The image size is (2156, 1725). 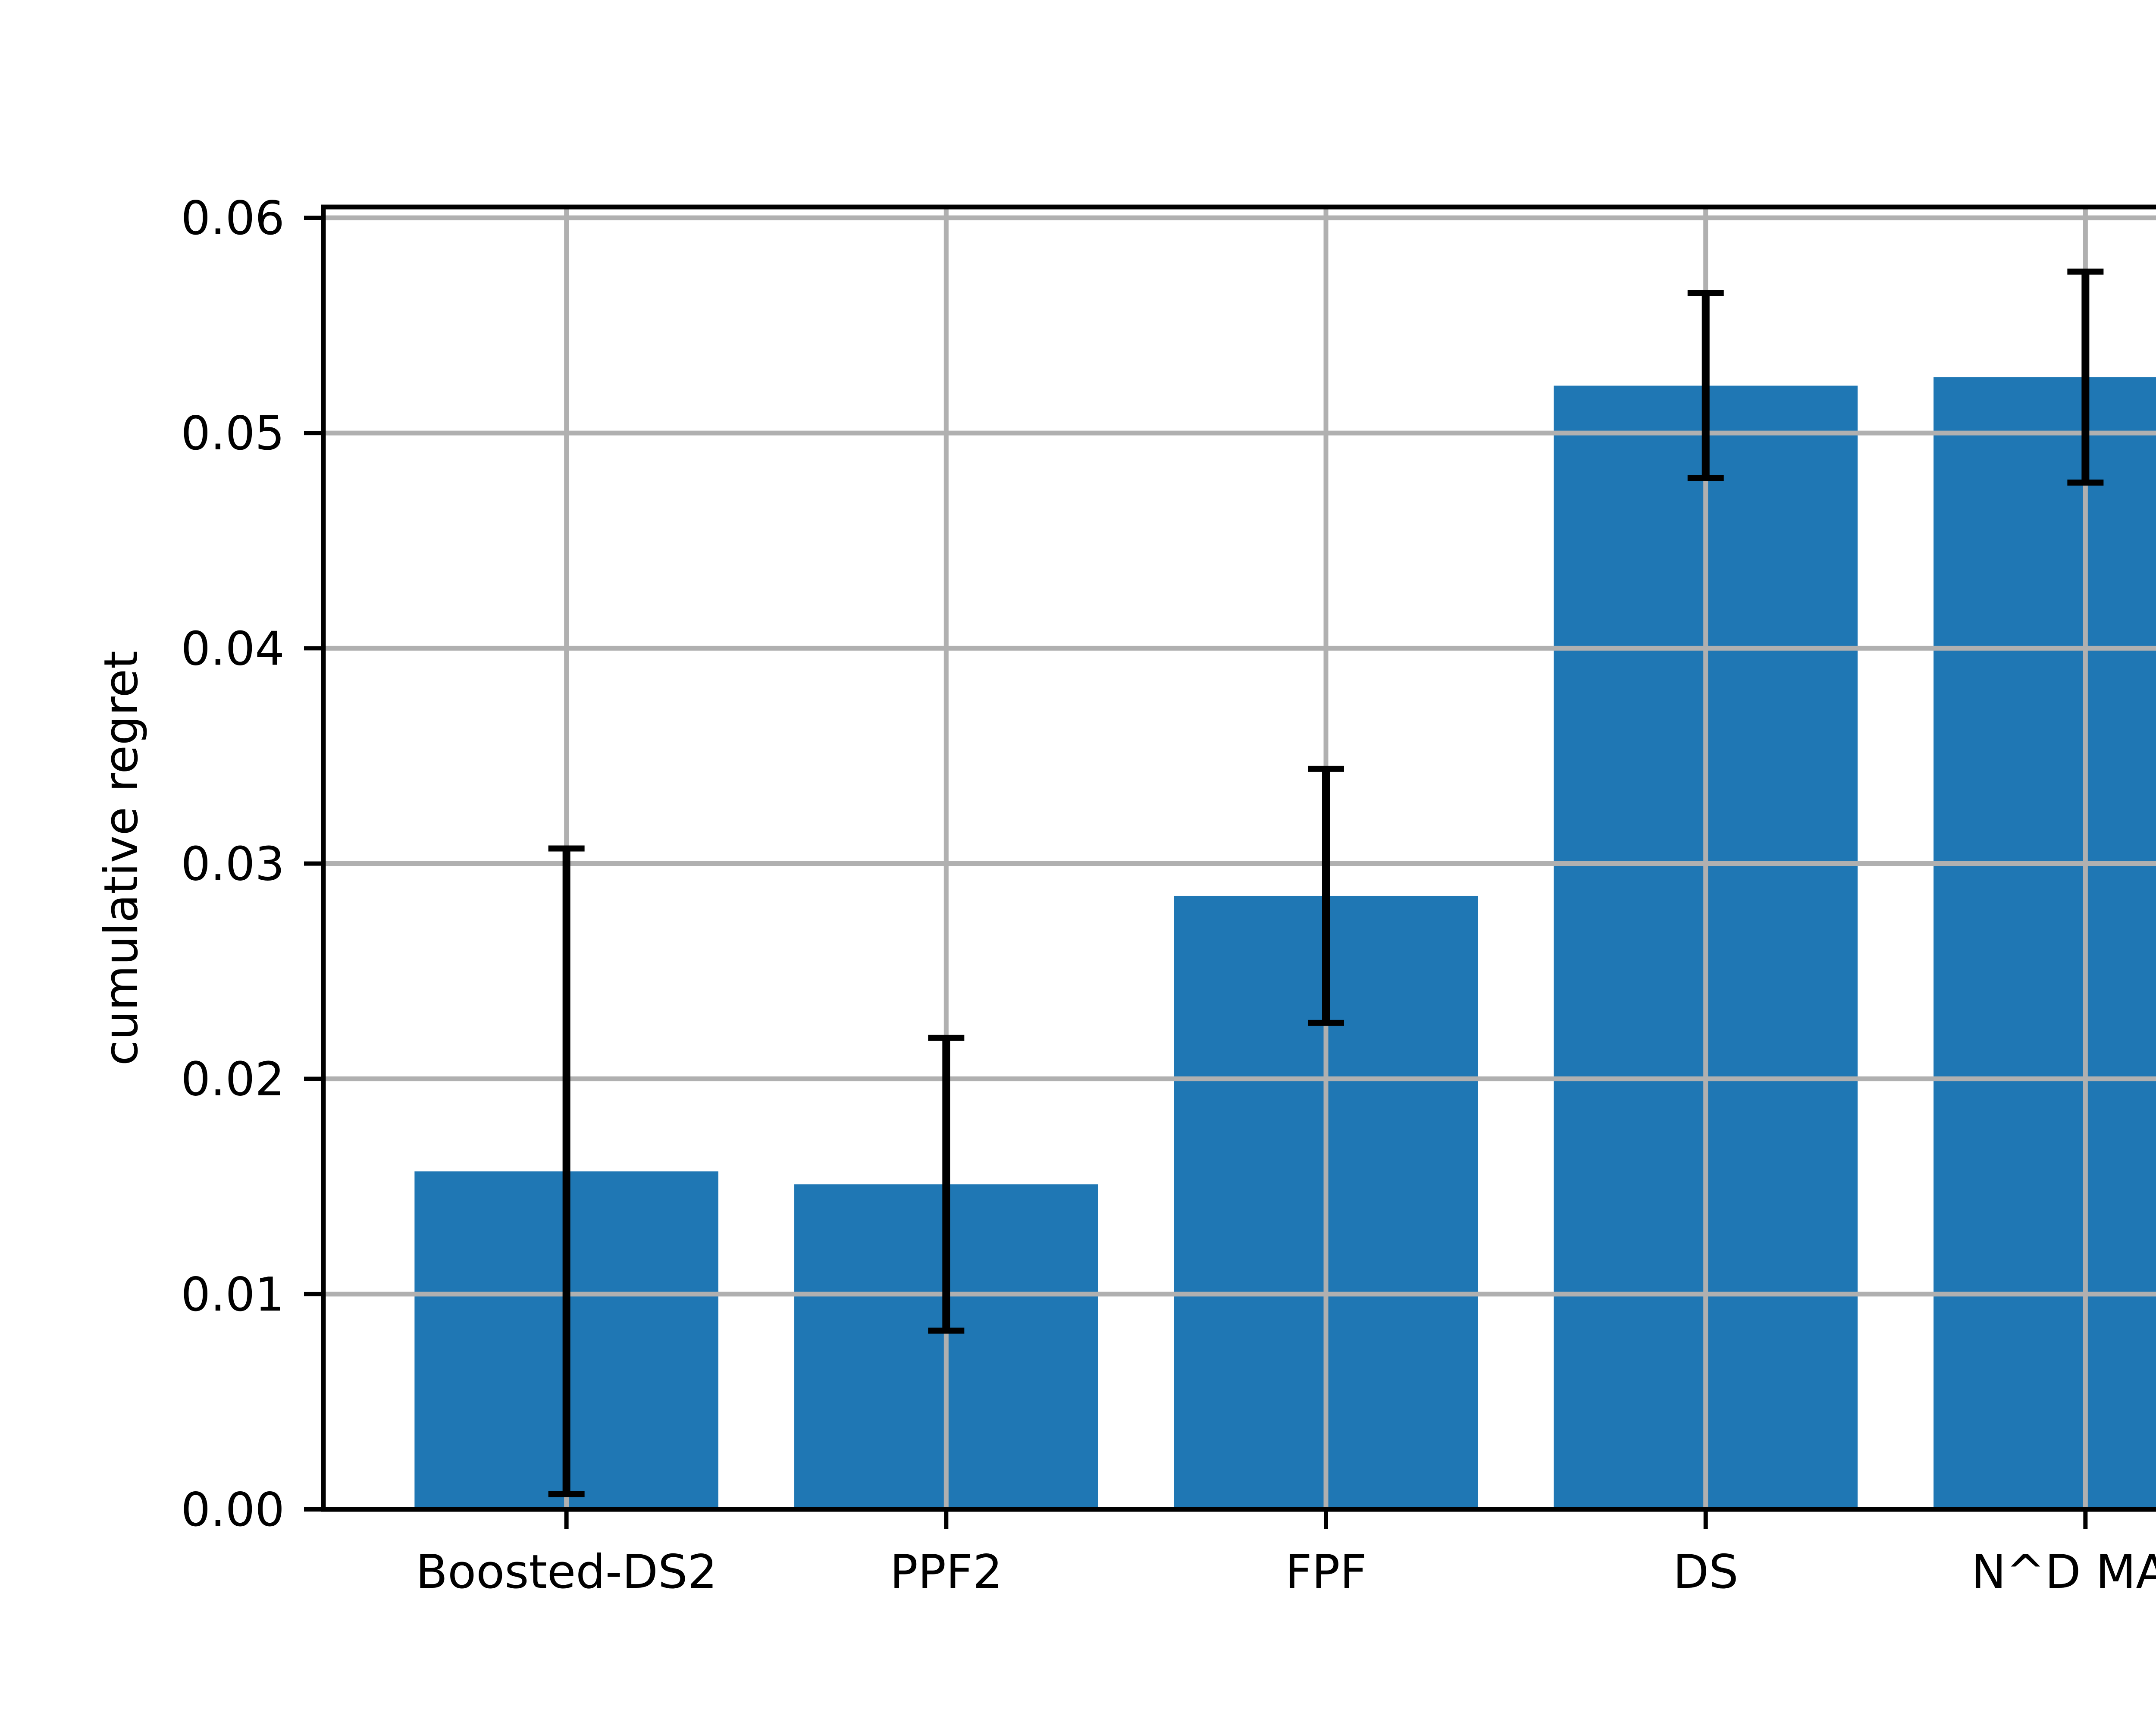 I want to click on x-tick-label: Boosted-DS2, so click(x=566, y=1572).